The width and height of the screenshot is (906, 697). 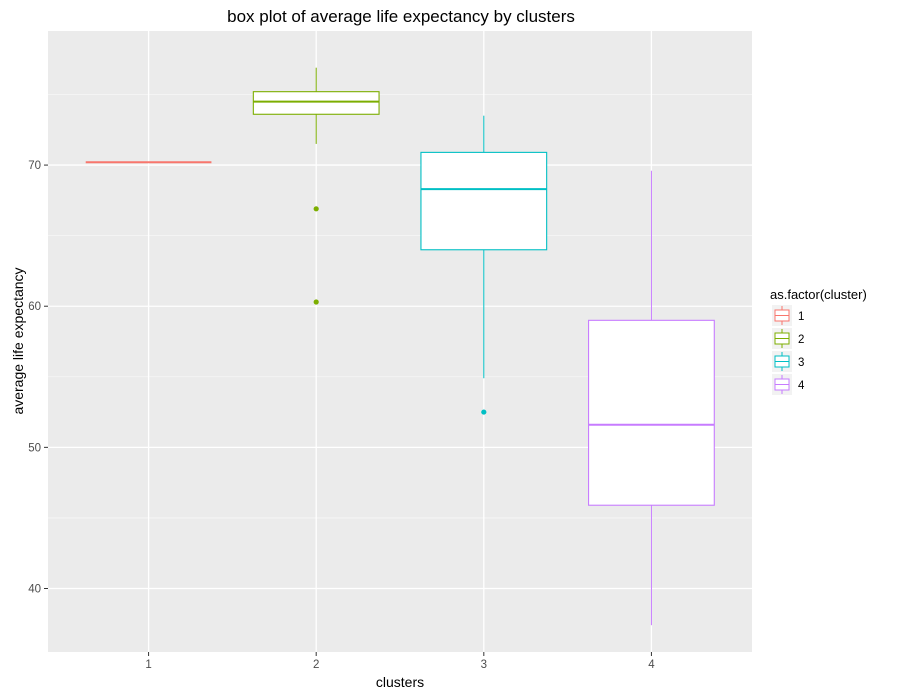 What do you see at coordinates (34, 448) in the screenshot?
I see `y-tick-label: 50` at bounding box center [34, 448].